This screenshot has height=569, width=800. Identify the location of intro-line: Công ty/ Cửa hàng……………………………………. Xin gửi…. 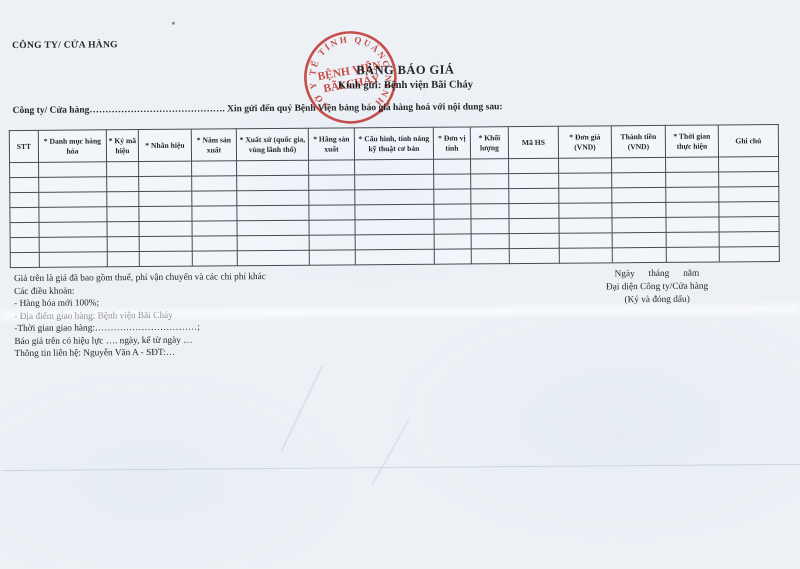
(257, 109).